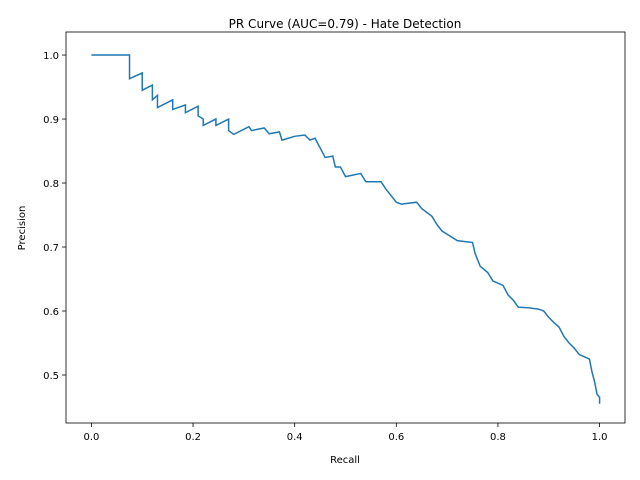 The image size is (640, 480). Describe the element at coordinates (600, 437) in the screenshot. I see `x-tick-label: 1.0` at that location.